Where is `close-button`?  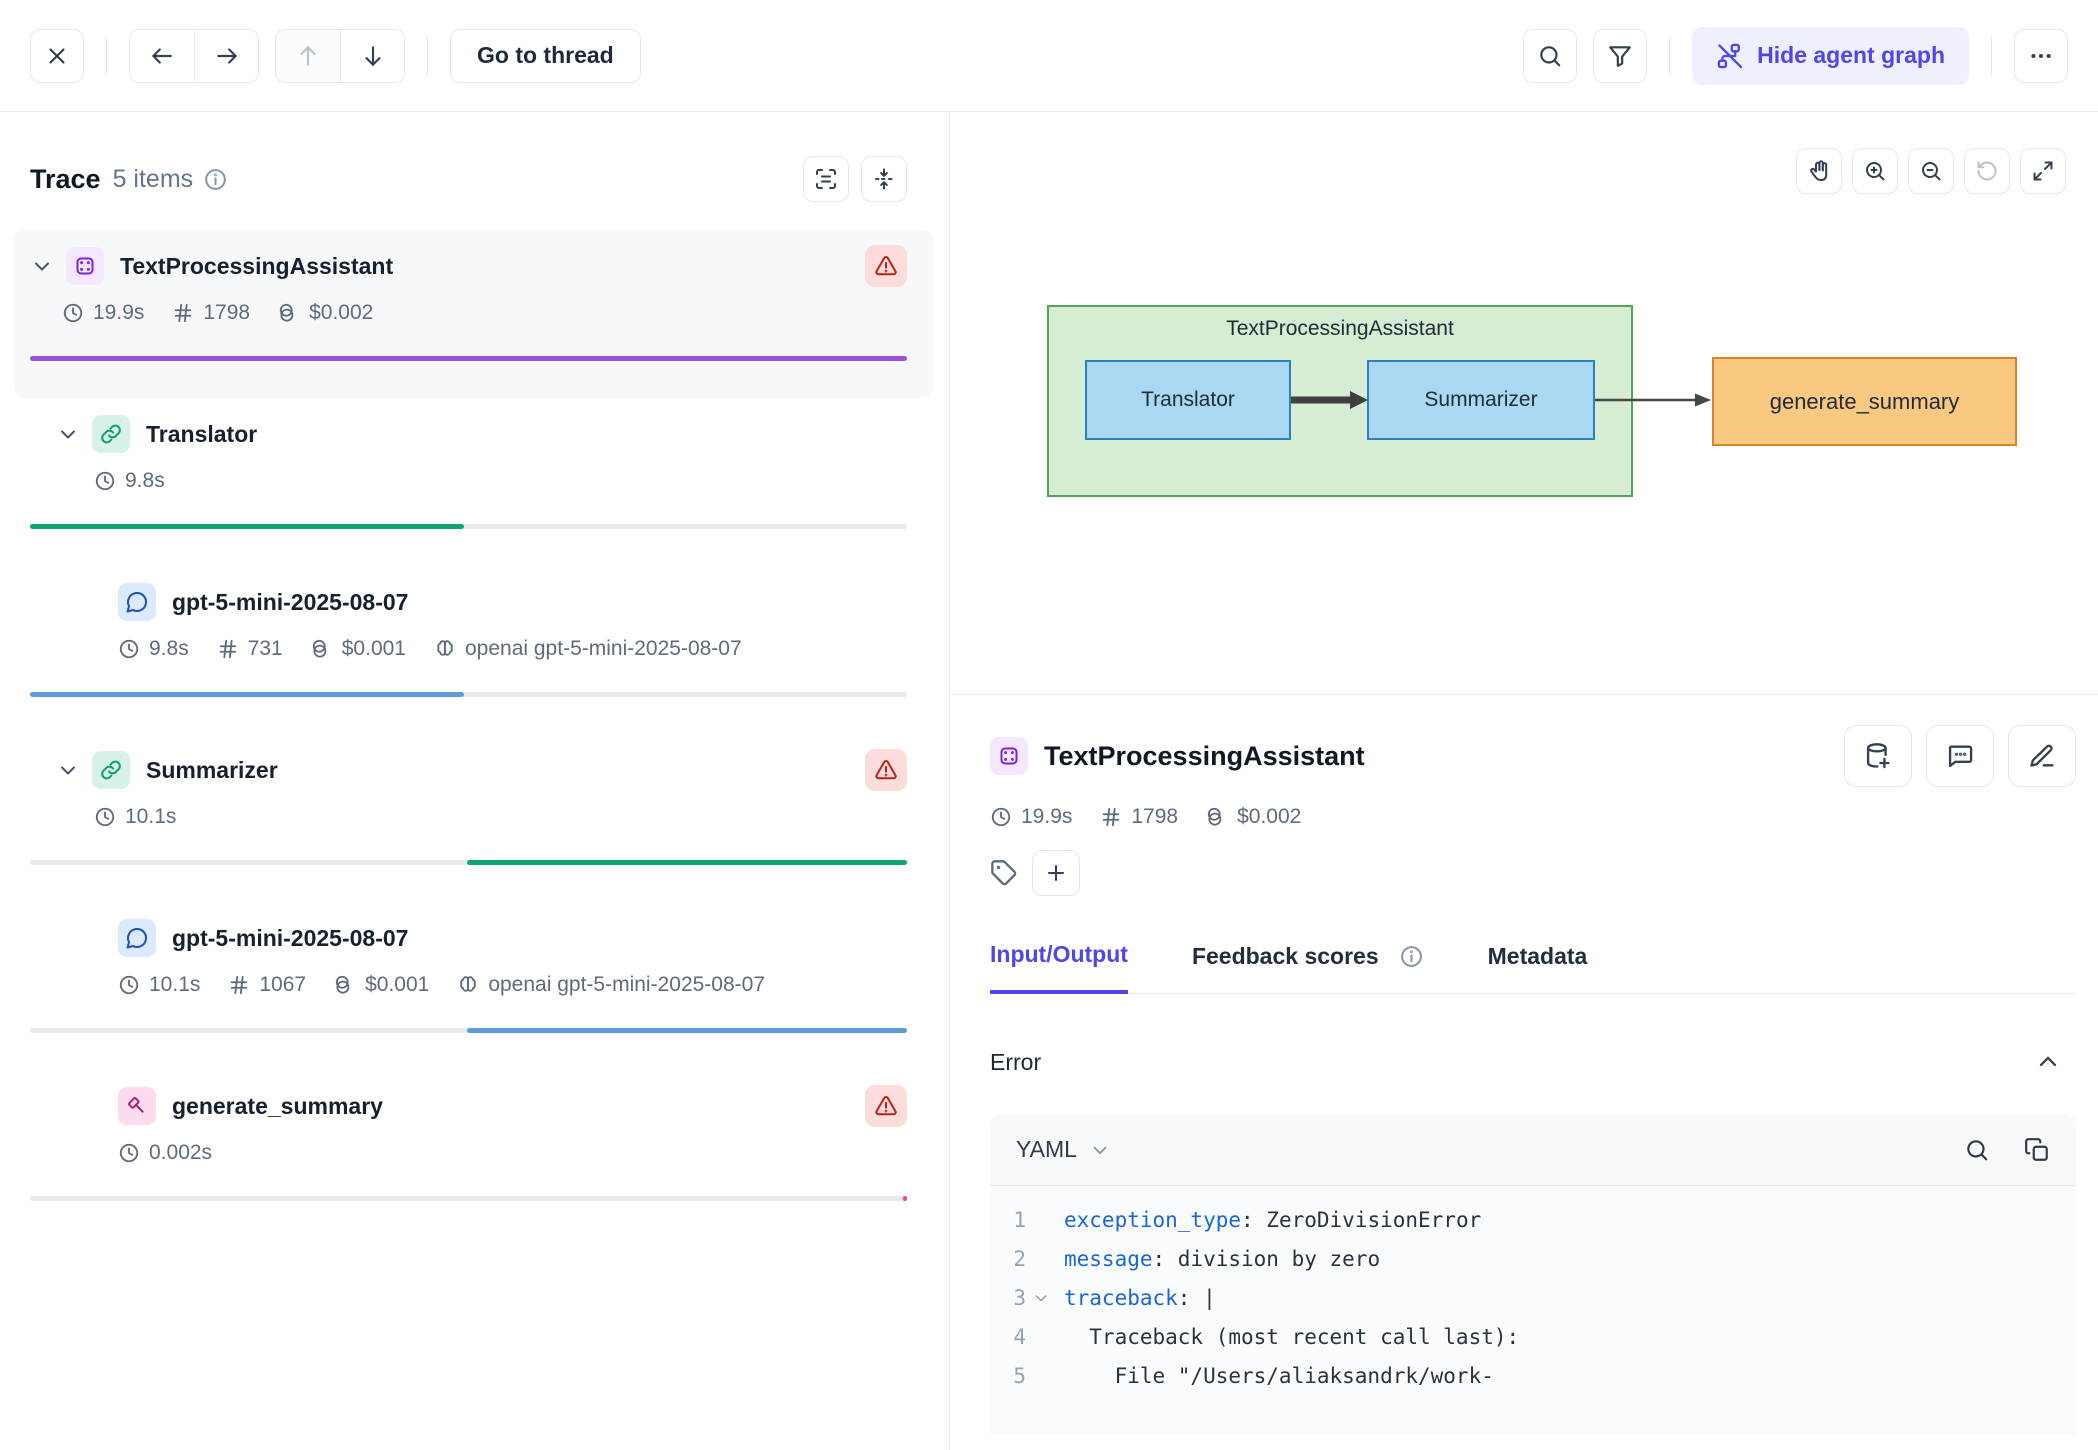
close-button is located at coordinates (57, 55).